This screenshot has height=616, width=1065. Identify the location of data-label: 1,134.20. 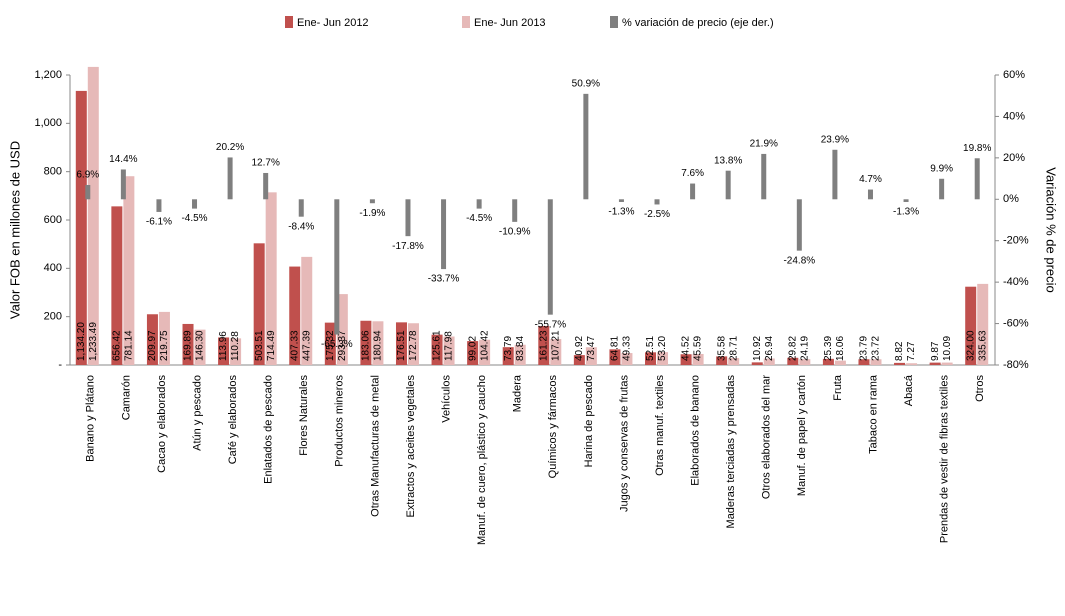
(81, 341).